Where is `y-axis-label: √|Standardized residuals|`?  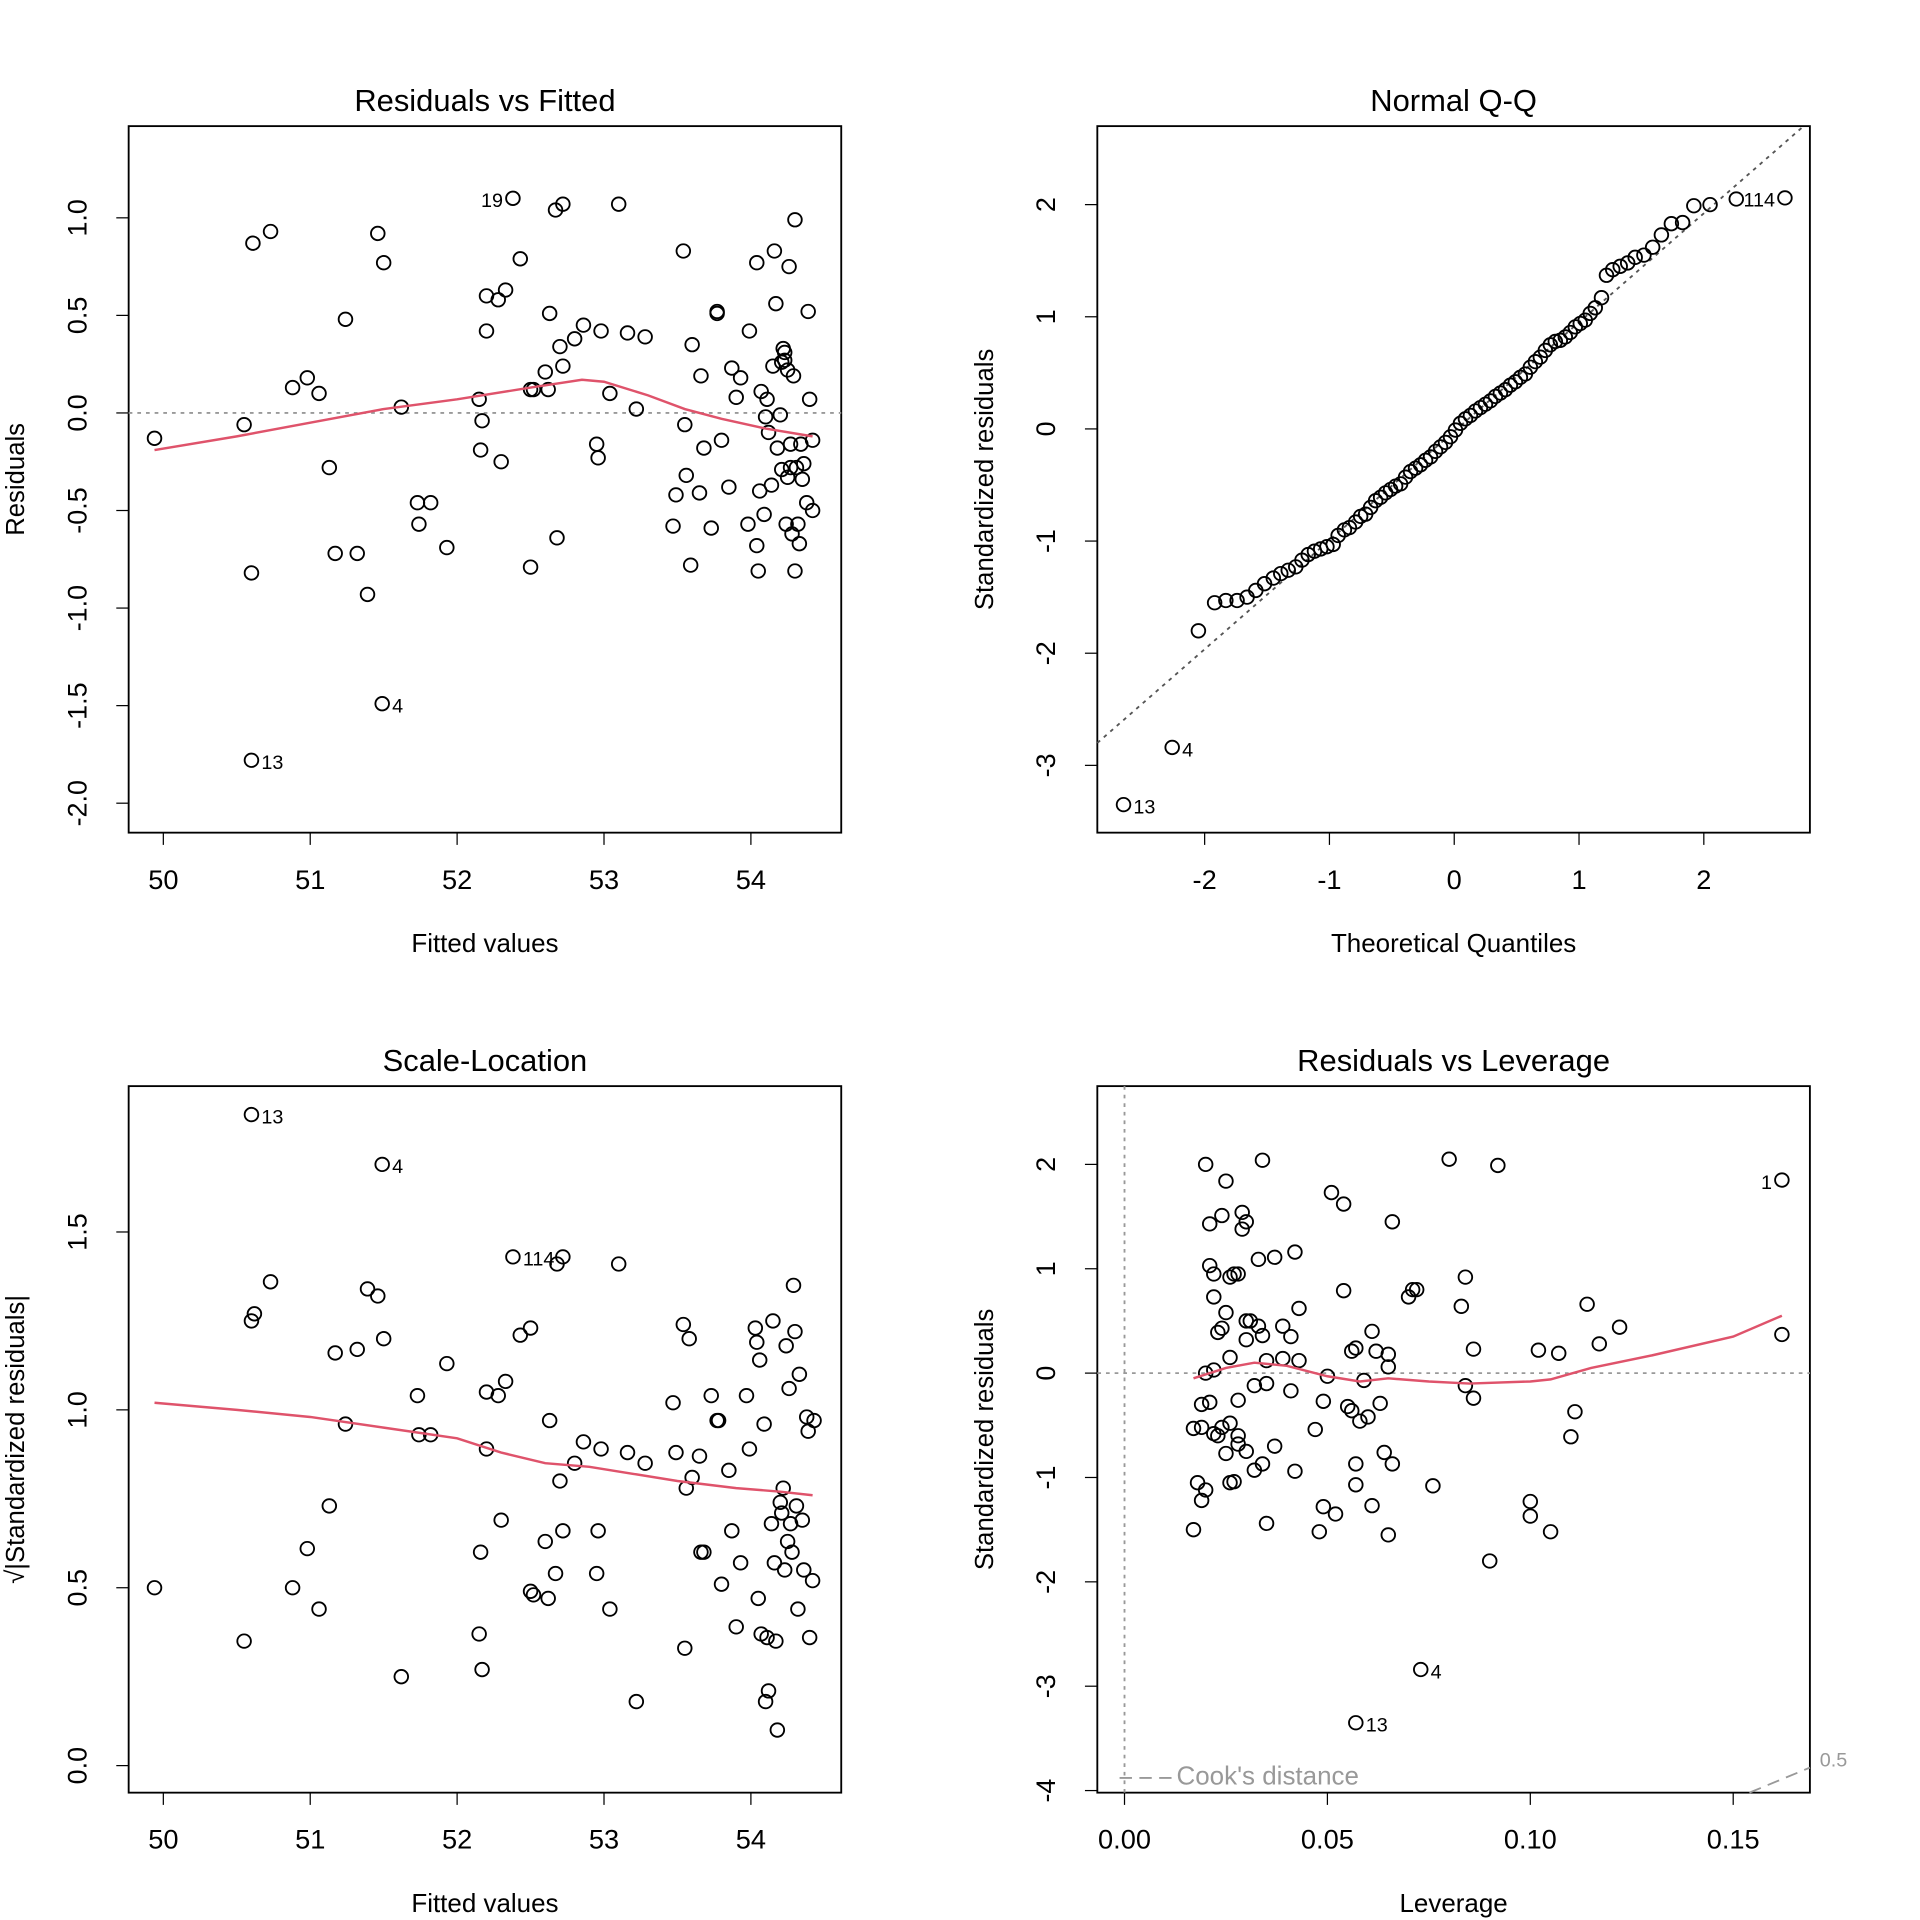 y-axis-label: √|Standardized residuals| is located at coordinates (16, 1439).